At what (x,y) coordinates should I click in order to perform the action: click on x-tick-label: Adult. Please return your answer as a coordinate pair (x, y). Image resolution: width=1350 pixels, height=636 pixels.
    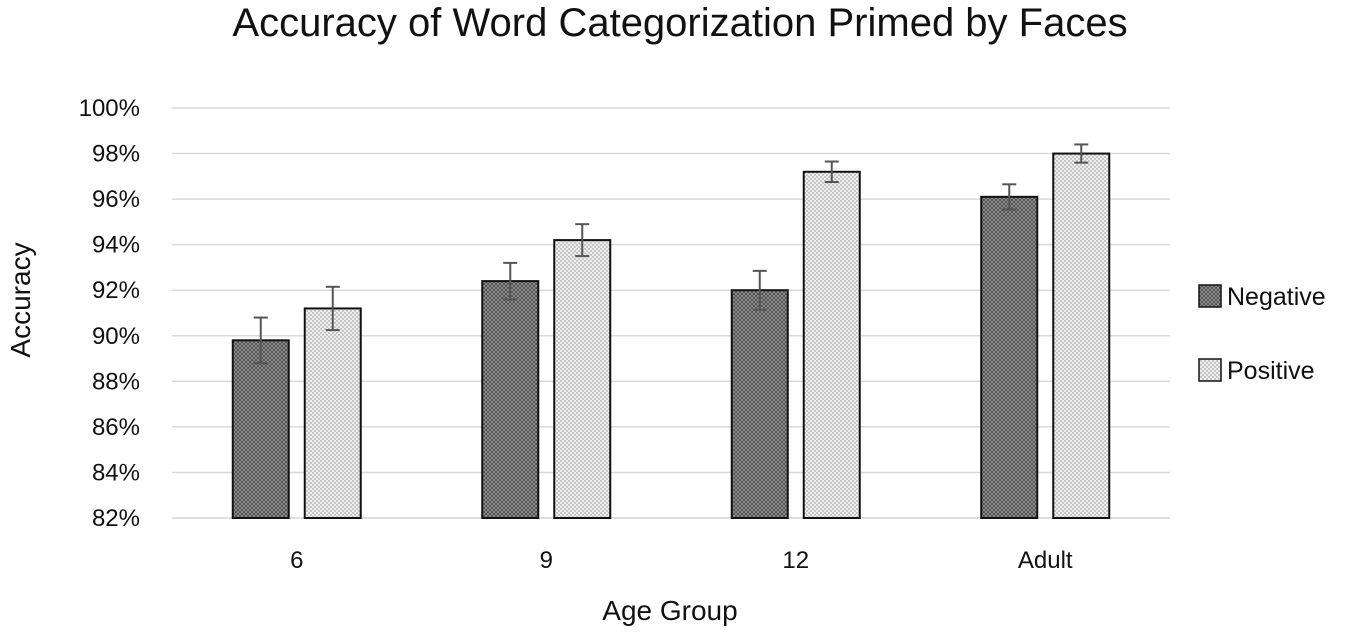
    Looking at the image, I should click on (1045, 560).